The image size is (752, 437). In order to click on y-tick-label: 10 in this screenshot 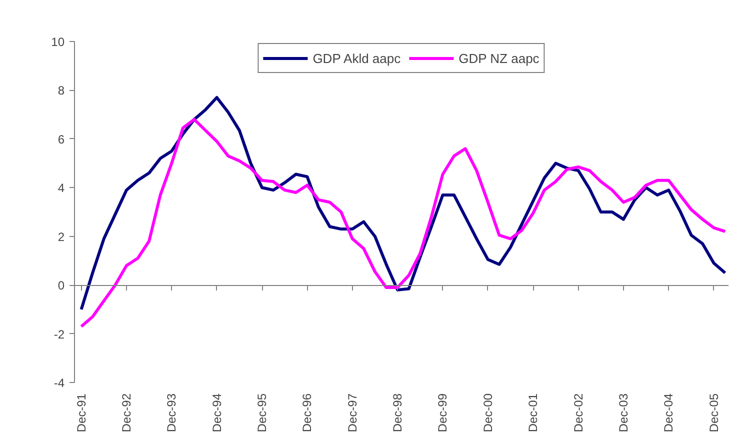, I will do `click(58, 42)`.